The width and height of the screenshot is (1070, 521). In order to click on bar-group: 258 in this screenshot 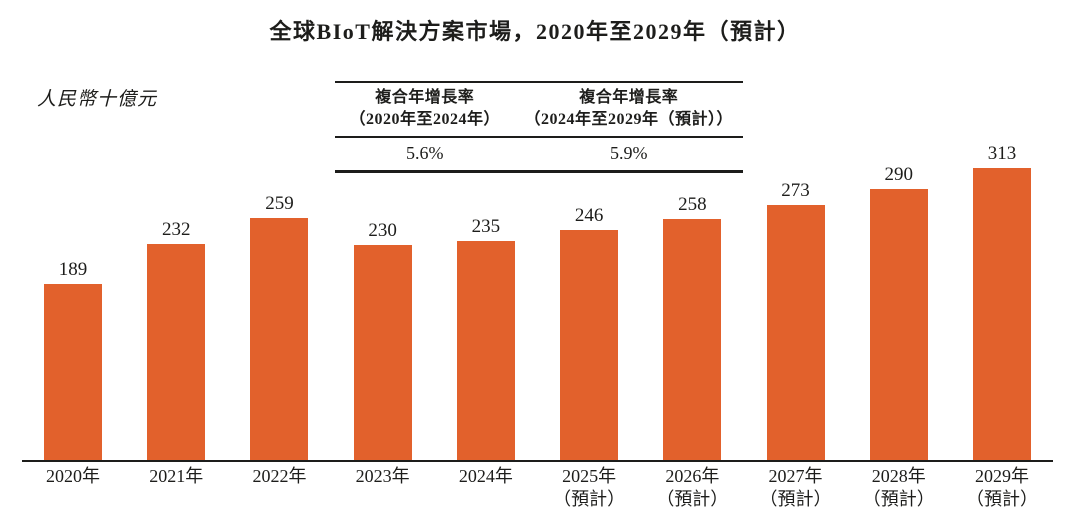, I will do `click(692, 327)`.